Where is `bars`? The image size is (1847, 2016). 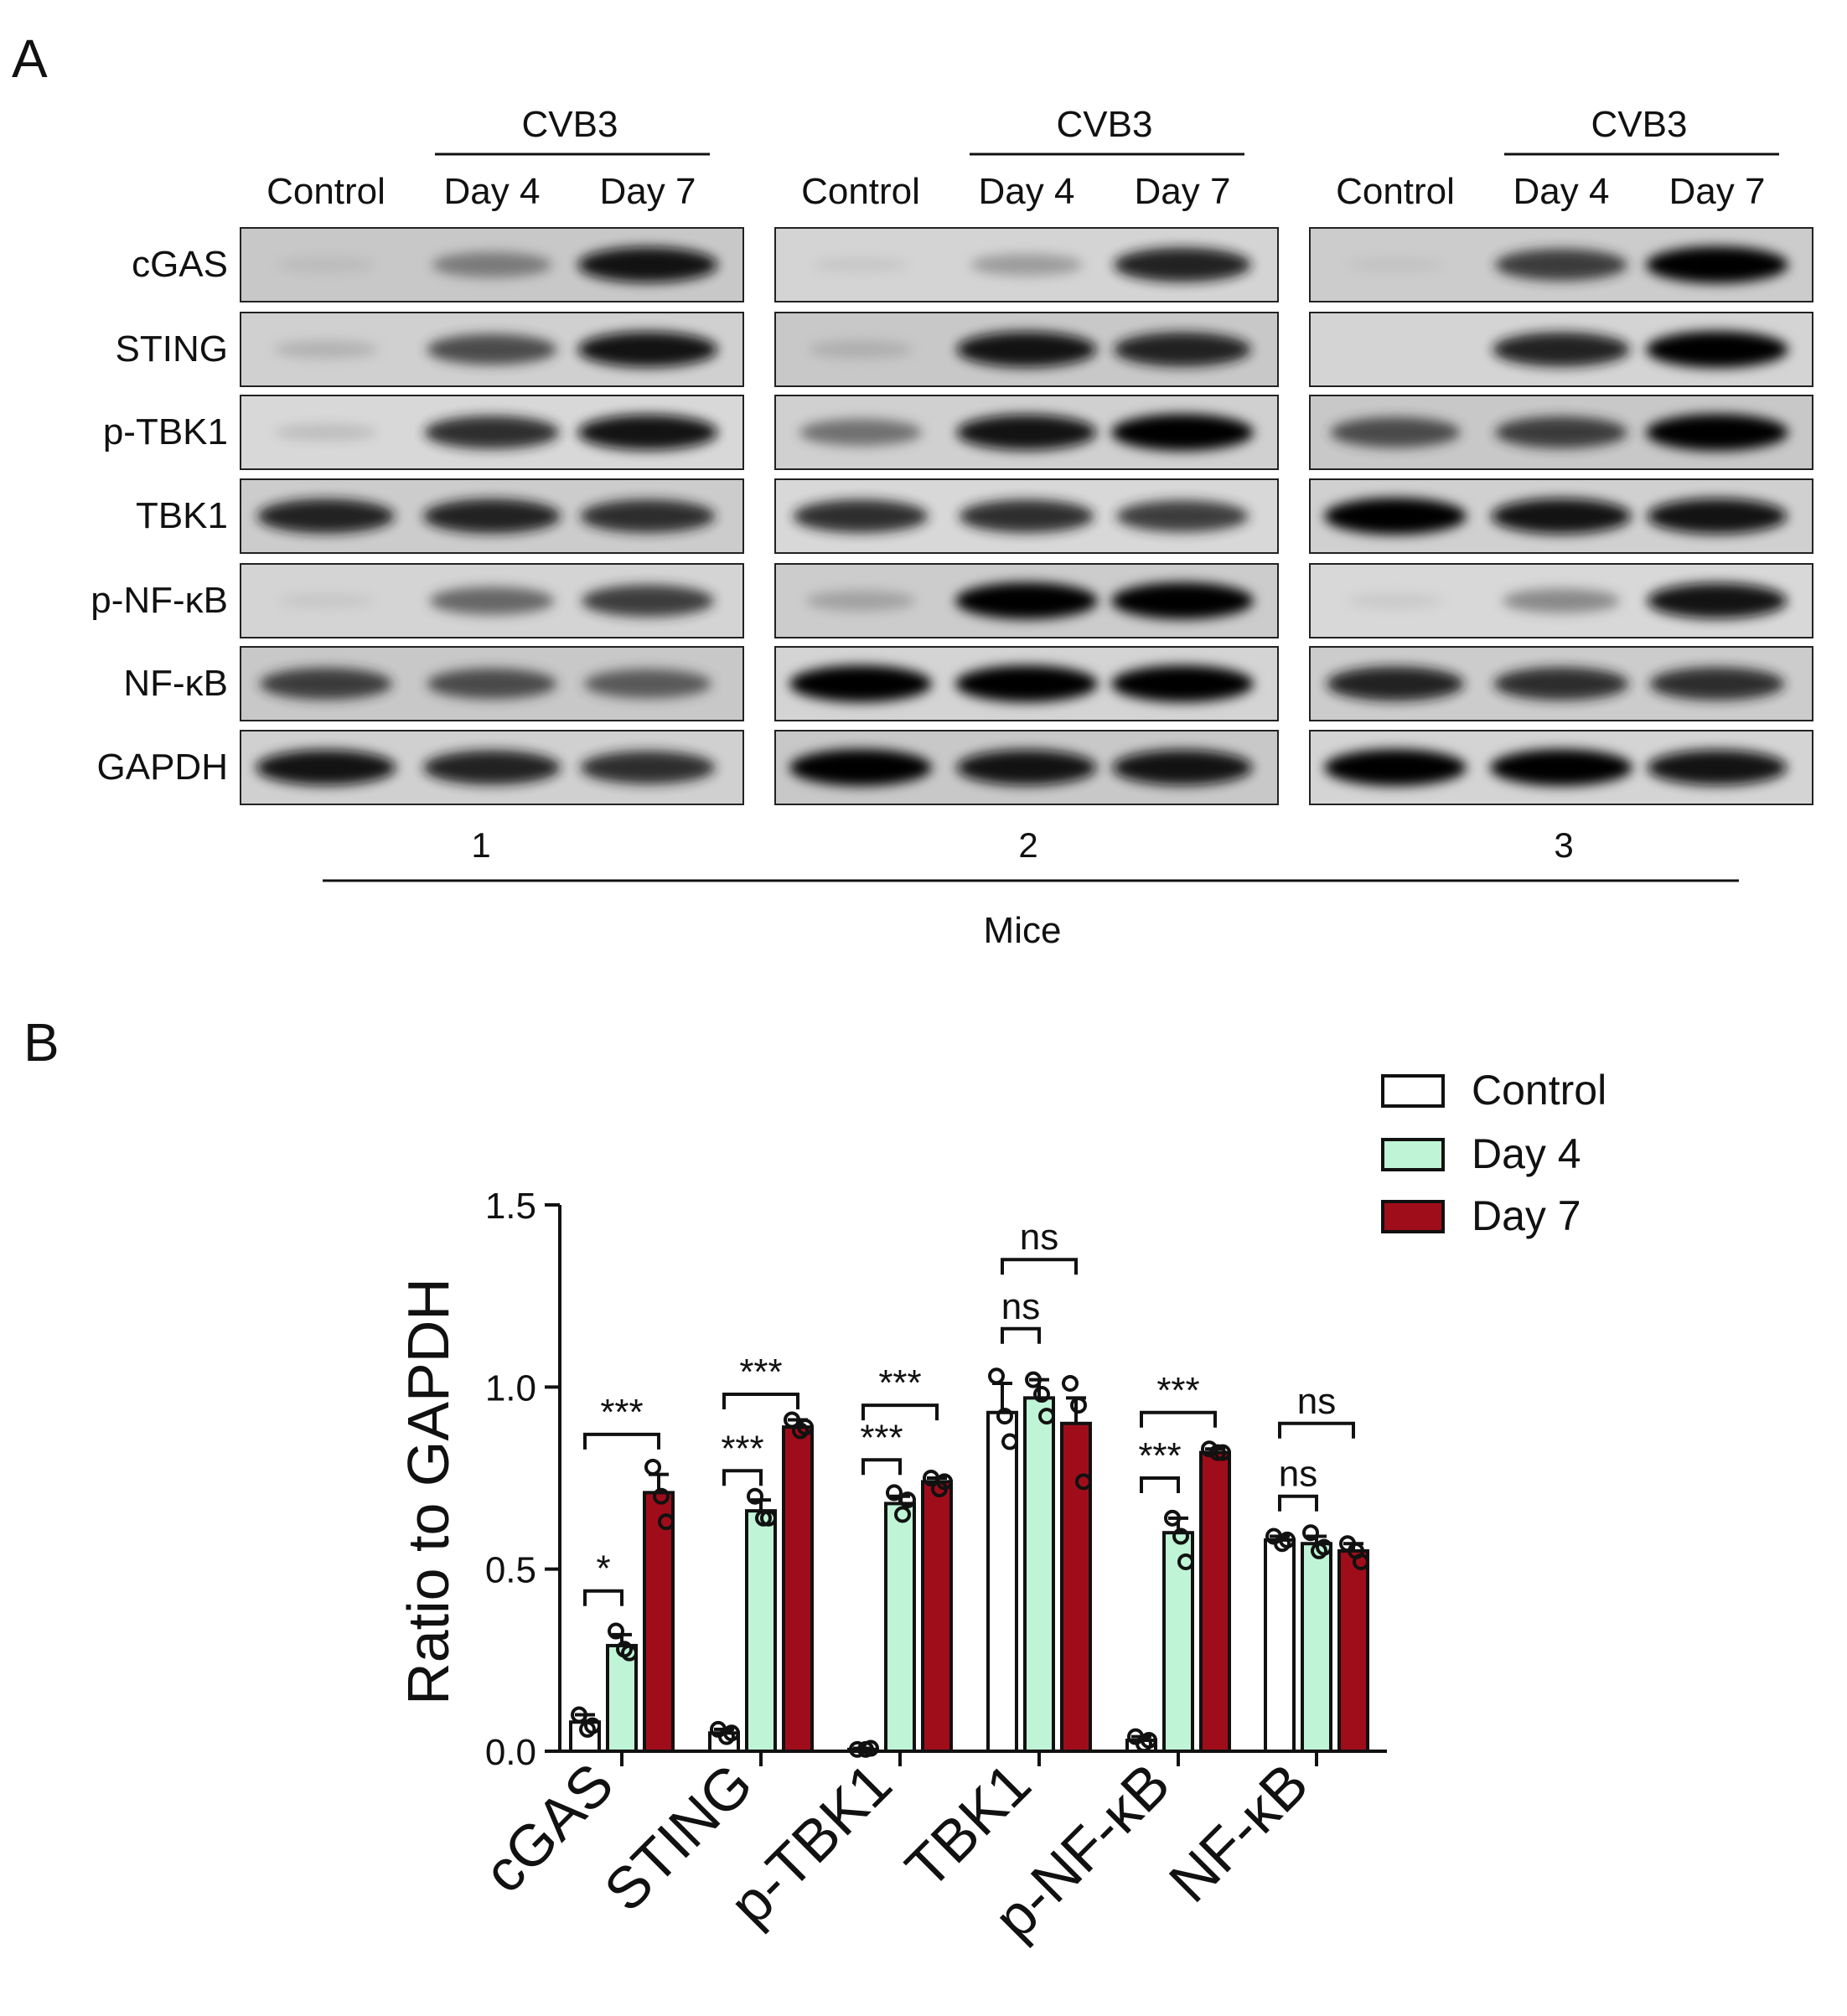 bars is located at coordinates (969, 1562).